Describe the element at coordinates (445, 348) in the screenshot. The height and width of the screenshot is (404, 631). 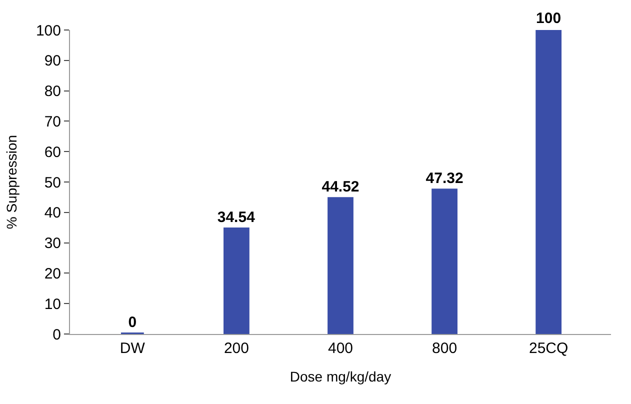
I see `x-tick-label: 800` at that location.